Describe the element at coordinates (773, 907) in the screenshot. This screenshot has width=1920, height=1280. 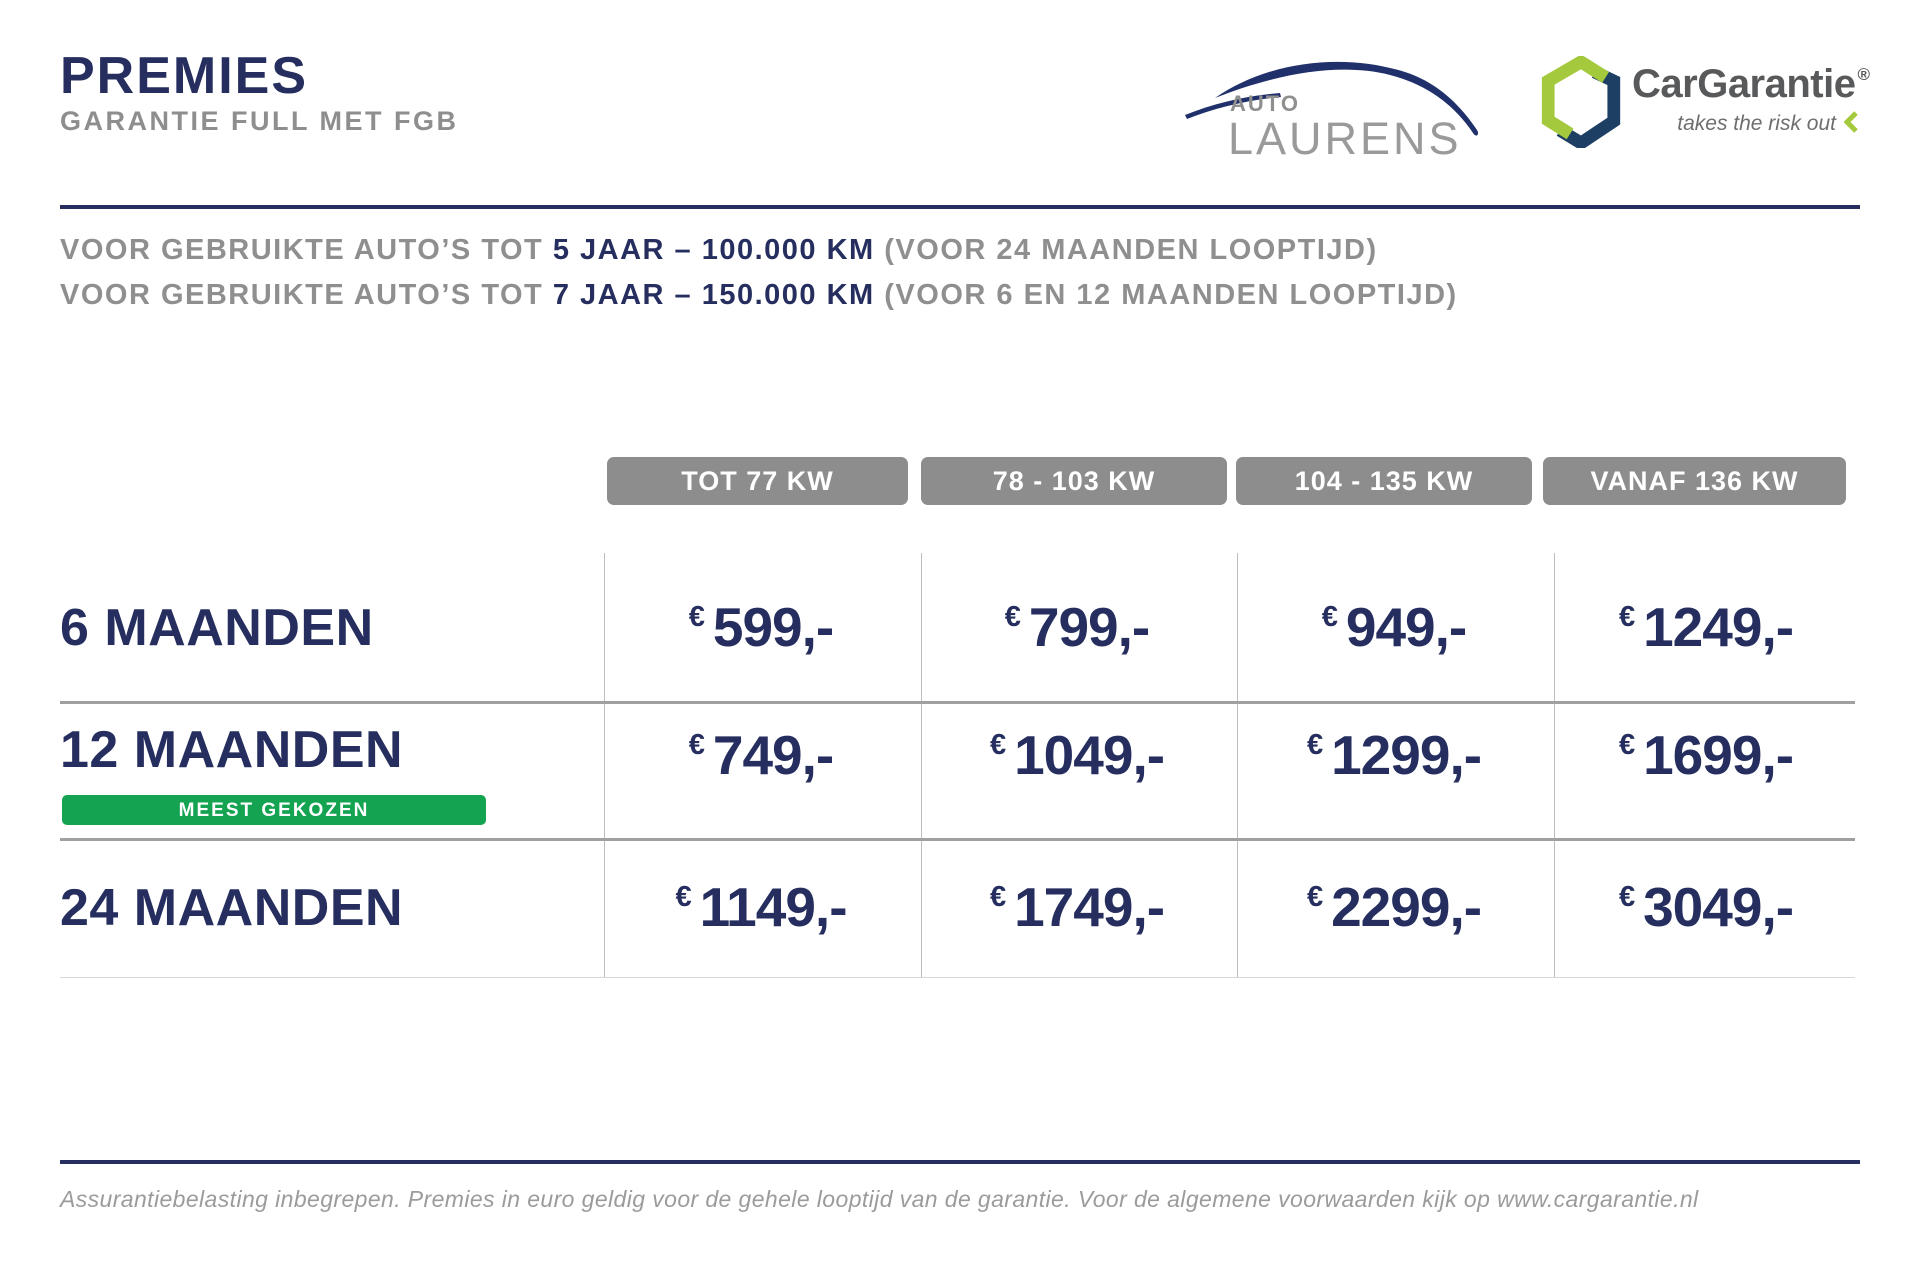
I see `price-value: 1149,-` at that location.